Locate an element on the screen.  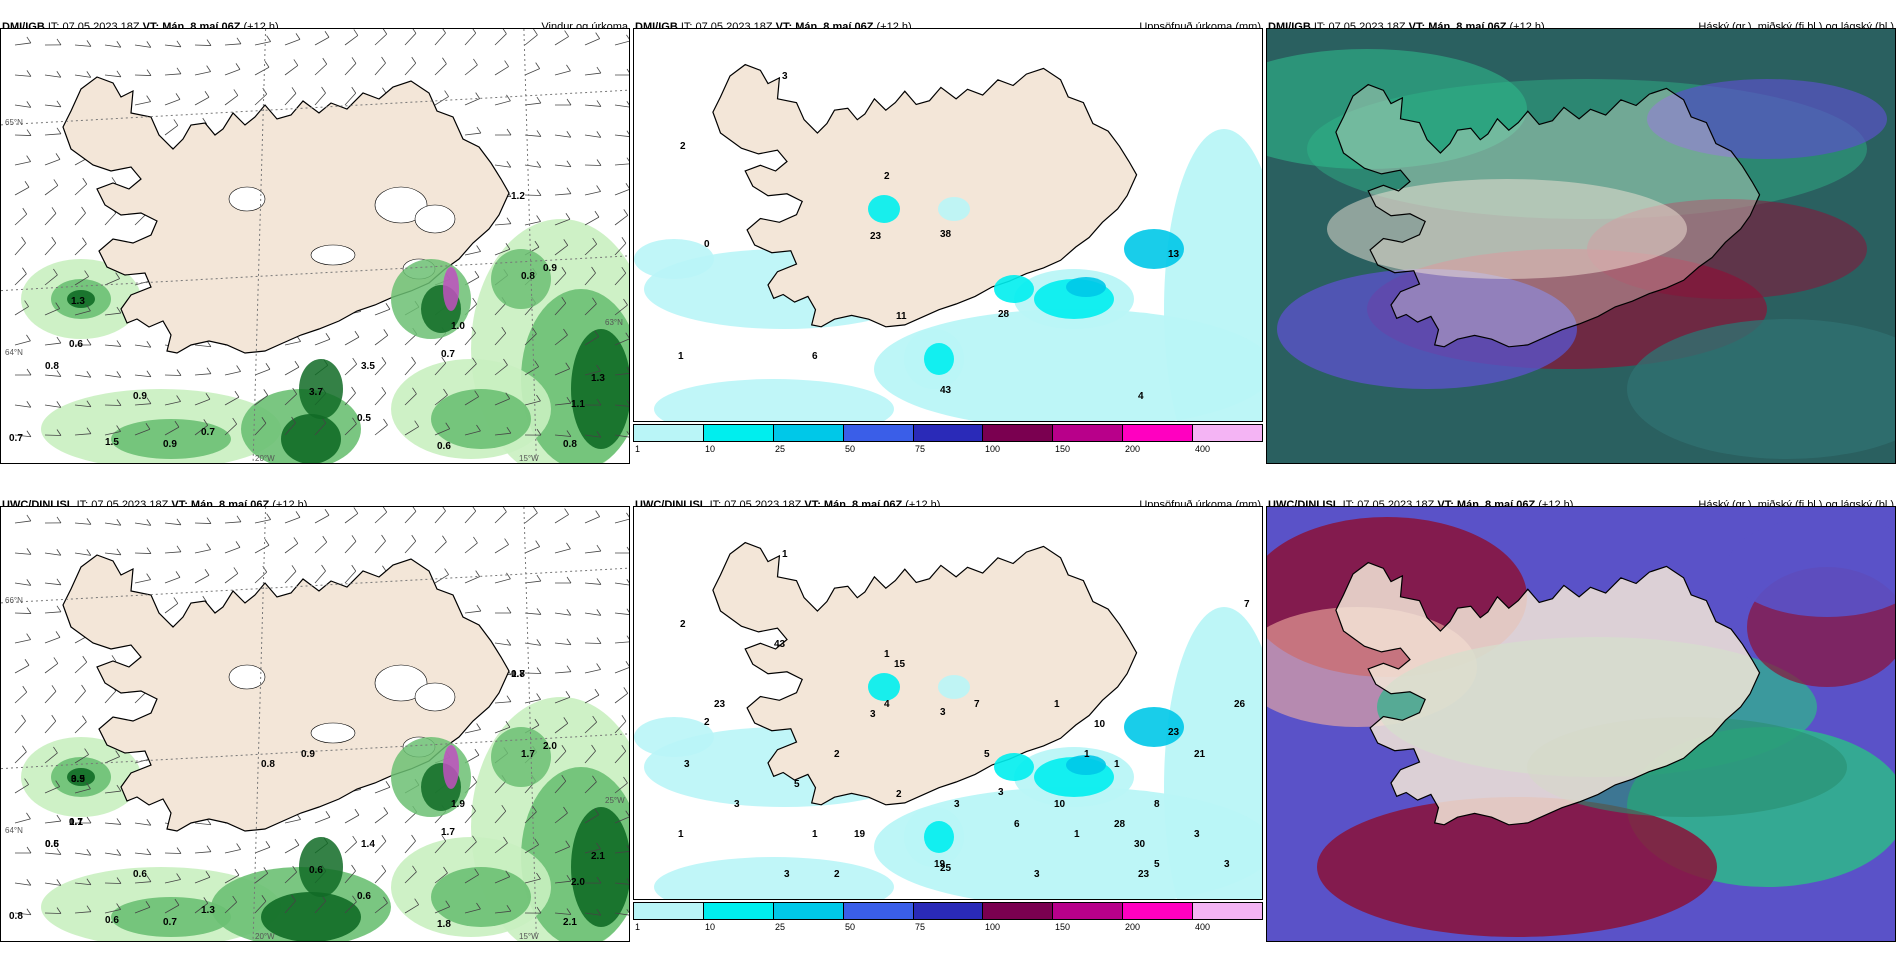
precip-value-label: 3.7 is located at coordinates (316, 392).